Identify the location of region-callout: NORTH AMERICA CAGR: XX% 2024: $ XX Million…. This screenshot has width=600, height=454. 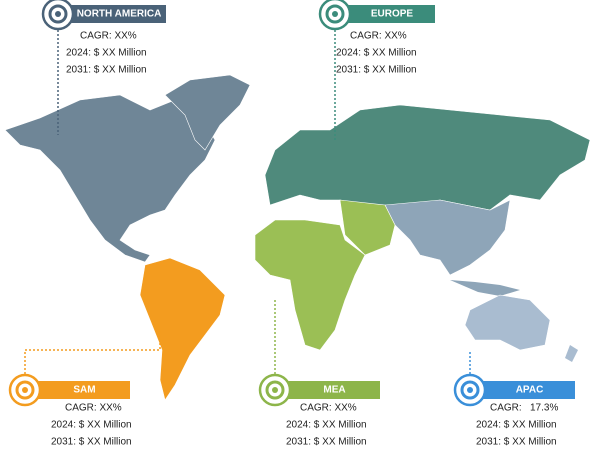
(103, 67).